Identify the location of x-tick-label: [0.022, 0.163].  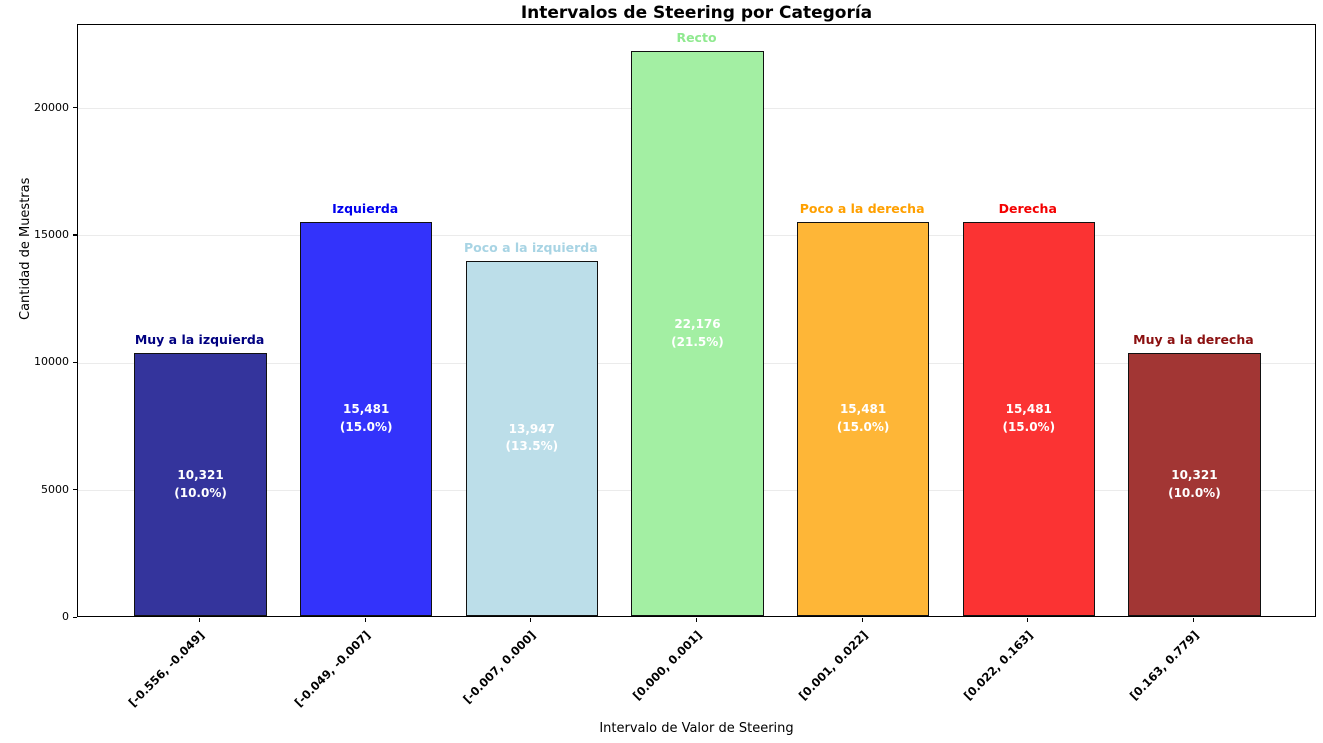
(998, 665).